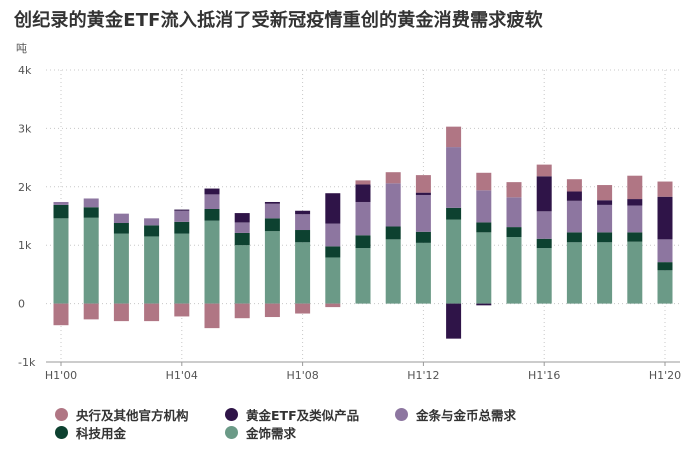  Describe the element at coordinates (544, 375) in the screenshot. I see `x-tick-label: H1'16` at that location.